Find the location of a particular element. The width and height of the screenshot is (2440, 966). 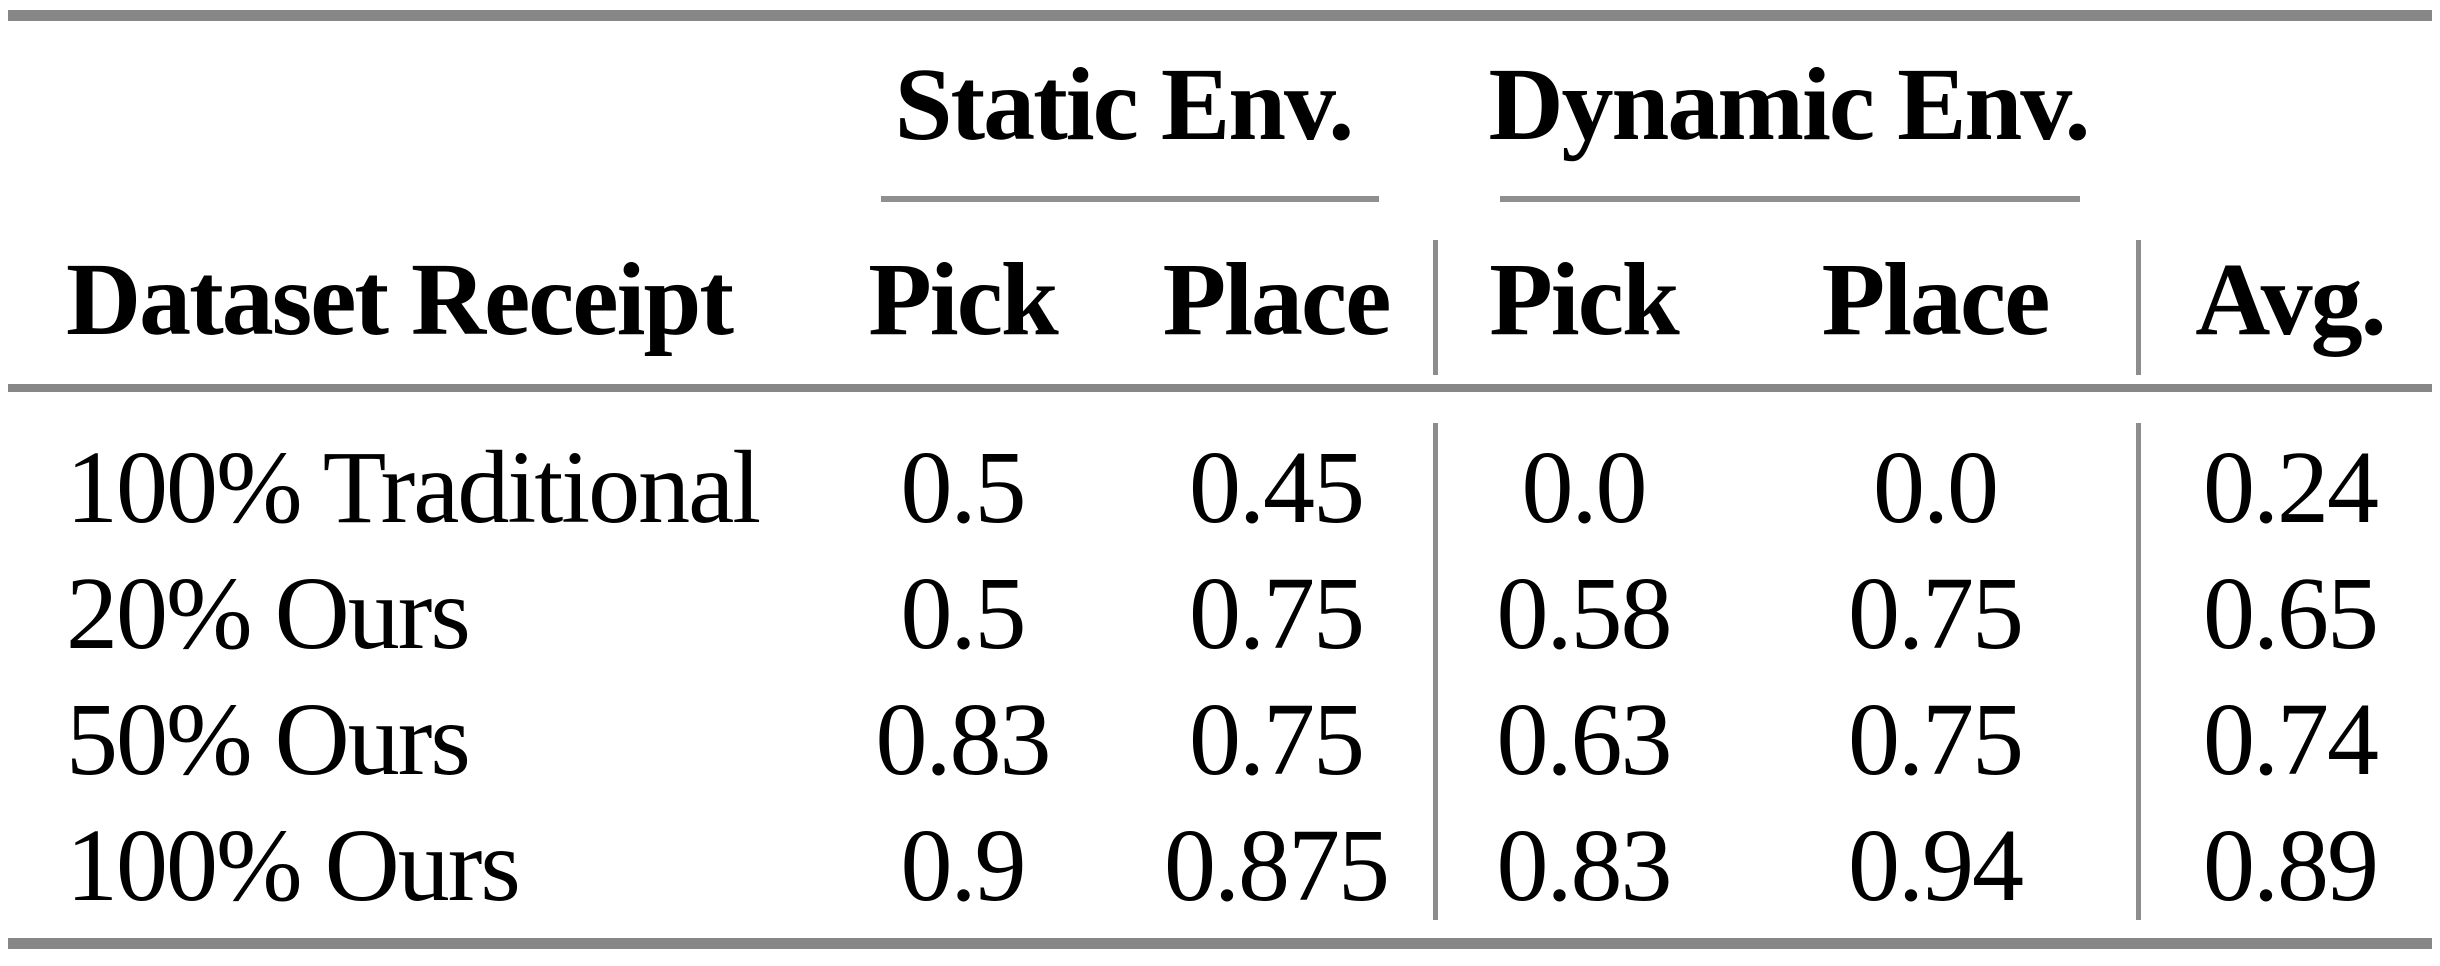

vertical-rule-1-header is located at coordinates (1435, 307).